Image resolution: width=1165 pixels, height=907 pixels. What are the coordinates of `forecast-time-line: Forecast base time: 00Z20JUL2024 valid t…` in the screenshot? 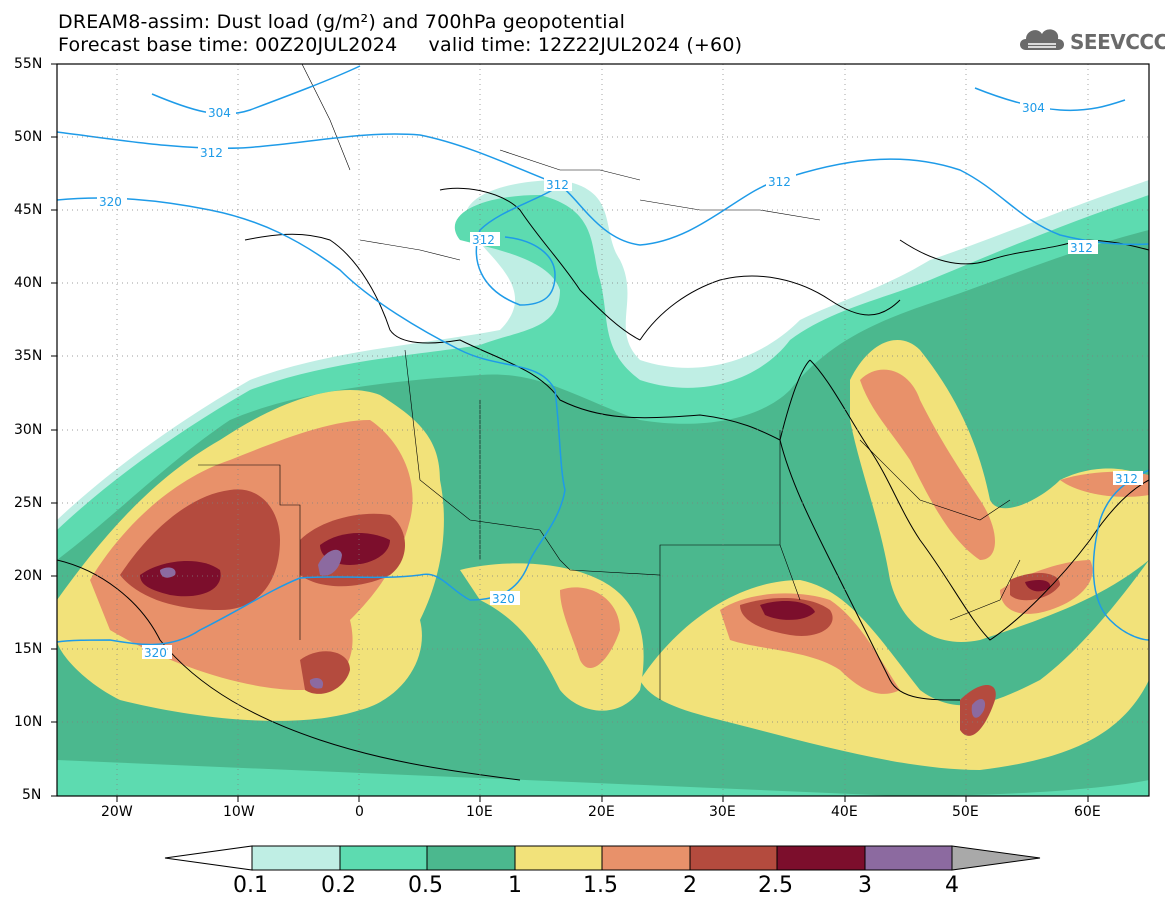 It's located at (400, 45).